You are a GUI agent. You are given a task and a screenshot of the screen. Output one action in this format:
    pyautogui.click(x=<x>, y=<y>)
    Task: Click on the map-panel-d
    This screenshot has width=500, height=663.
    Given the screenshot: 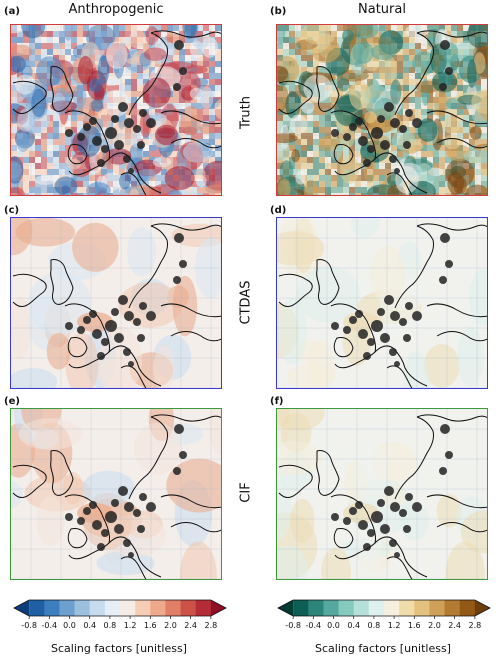 What is the action you would take?
    pyautogui.click(x=382, y=303)
    